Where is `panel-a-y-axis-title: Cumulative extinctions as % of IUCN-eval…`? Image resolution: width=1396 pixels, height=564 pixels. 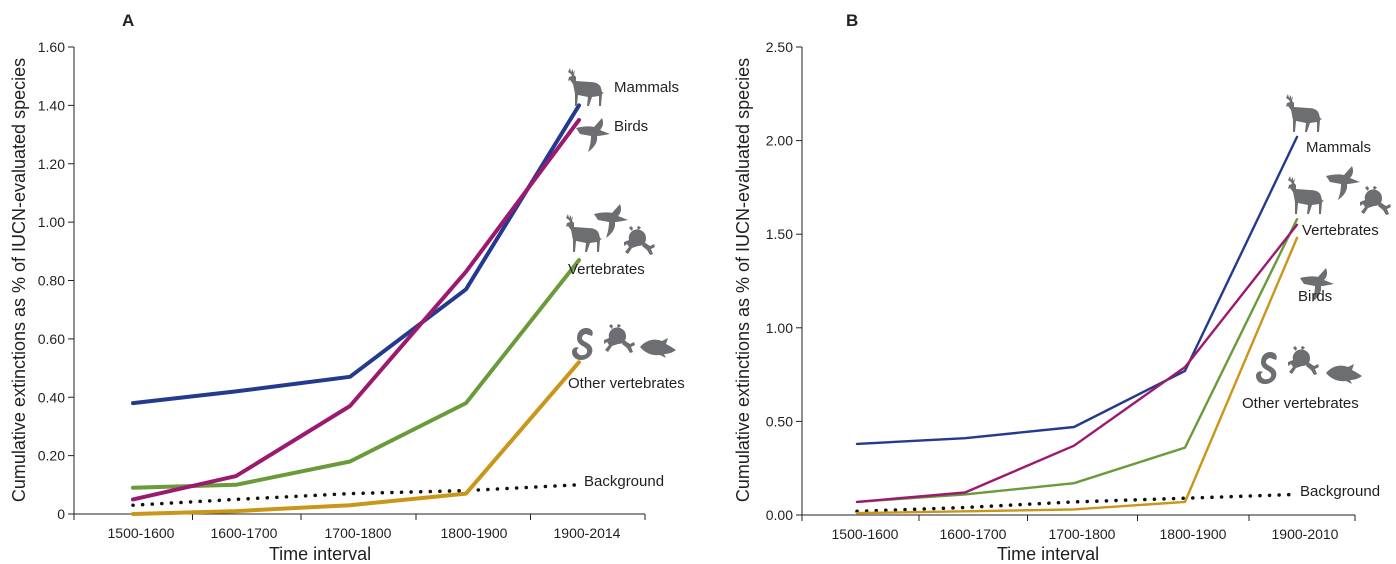 panel-a-y-axis-title: Cumulative extinctions as % of IUCN-eval… is located at coordinates (19, 280).